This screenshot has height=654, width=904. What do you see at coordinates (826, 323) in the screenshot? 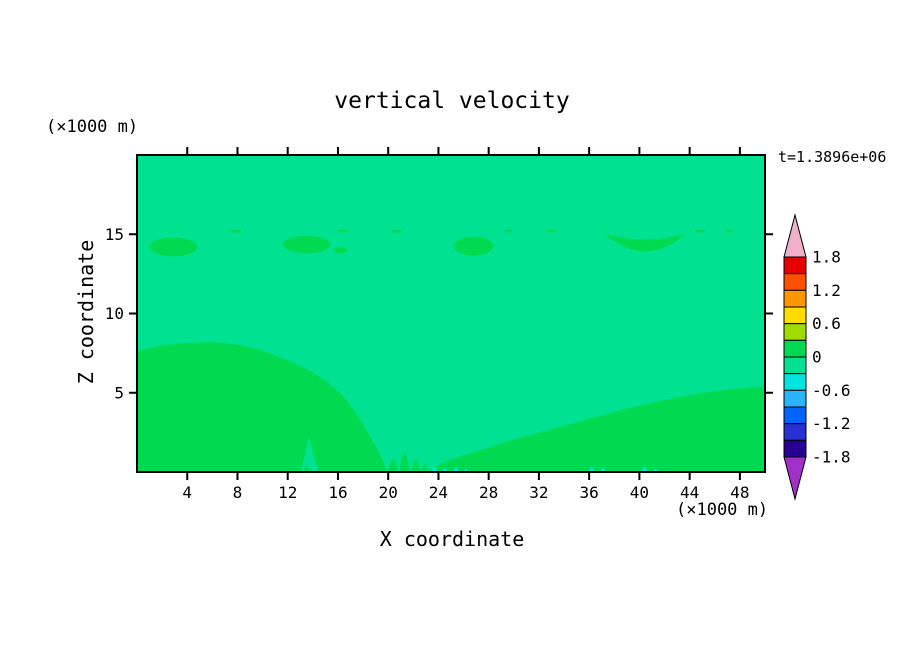
I see `colorbar-label: 0.6` at bounding box center [826, 323].